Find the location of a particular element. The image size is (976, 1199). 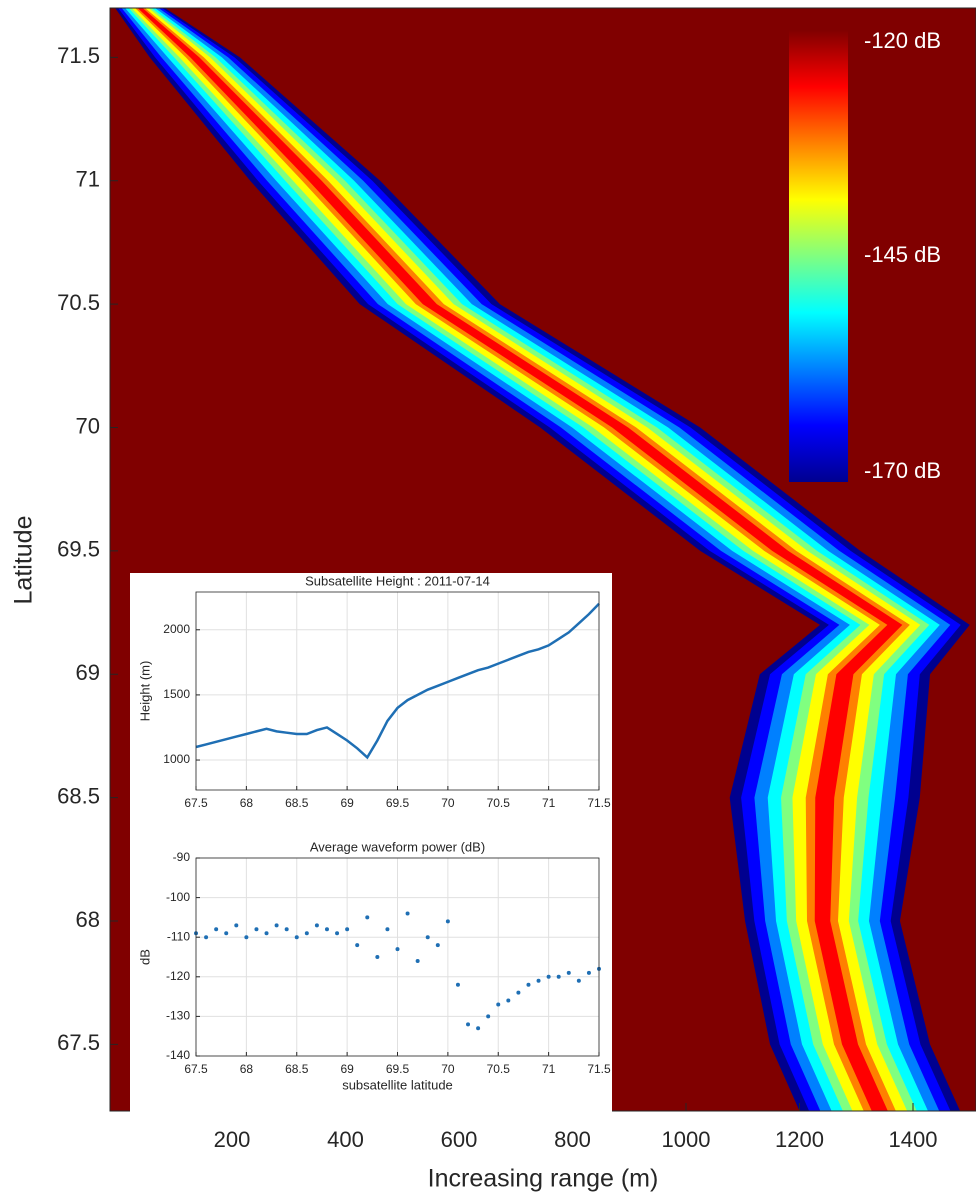

colorbar-label: -120 dB is located at coordinates (902, 40).